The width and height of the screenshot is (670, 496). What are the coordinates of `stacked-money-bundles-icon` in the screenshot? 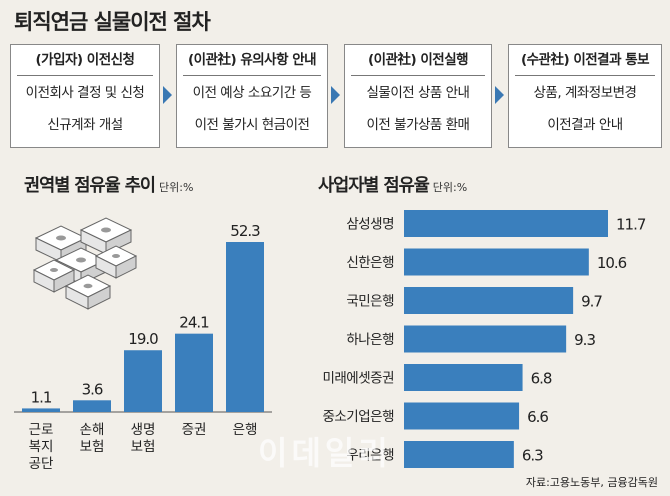 It's located at (85, 263).